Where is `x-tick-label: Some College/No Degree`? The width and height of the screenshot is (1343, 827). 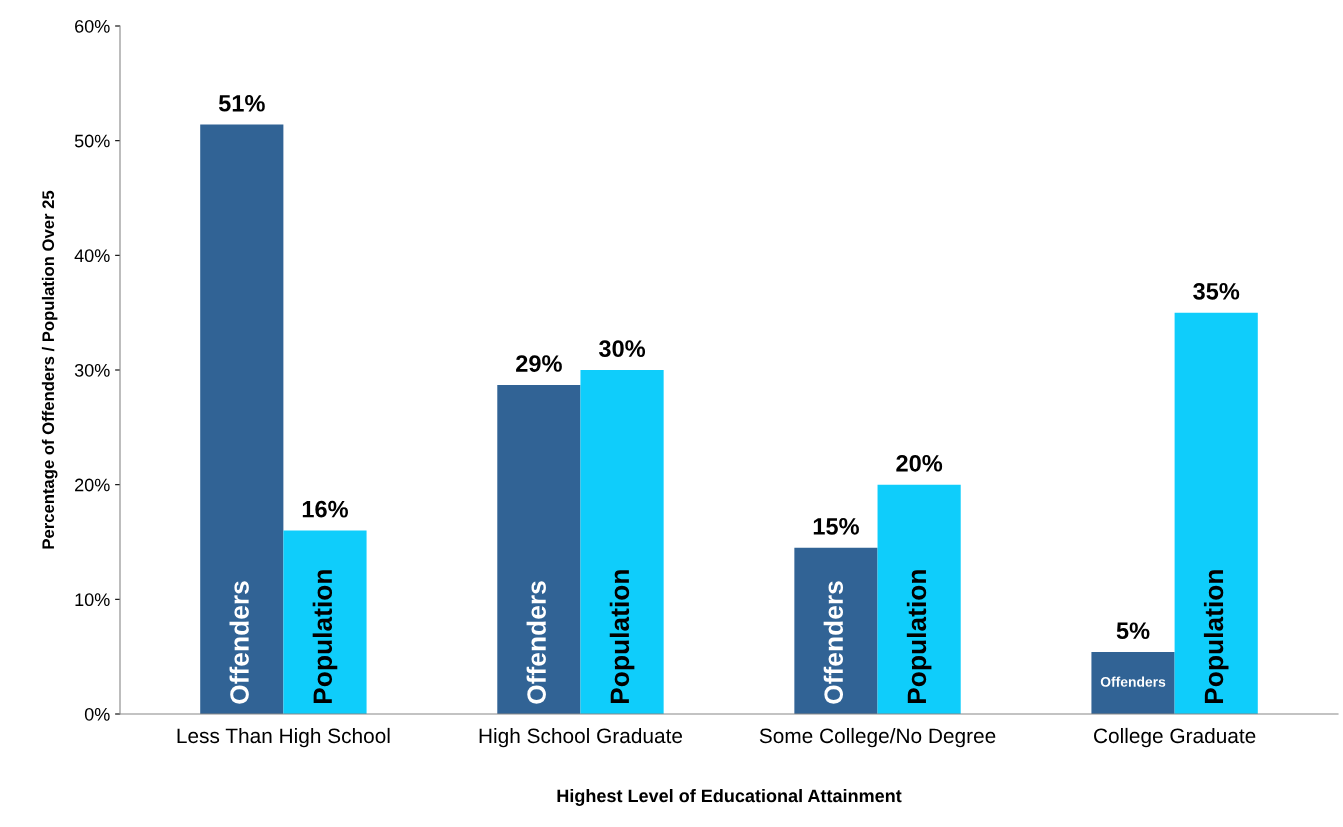
x-tick-label: Some College/No Degree is located at coordinates (877, 737).